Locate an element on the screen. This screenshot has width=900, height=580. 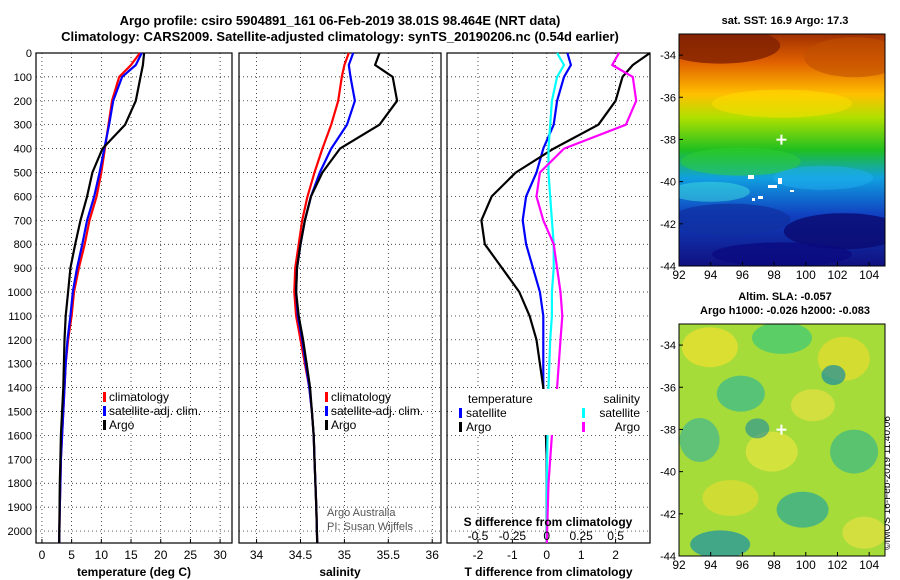
sst-map-title: sat. SST: 16.9 Argo: 17.3 is located at coordinates (785, 21).